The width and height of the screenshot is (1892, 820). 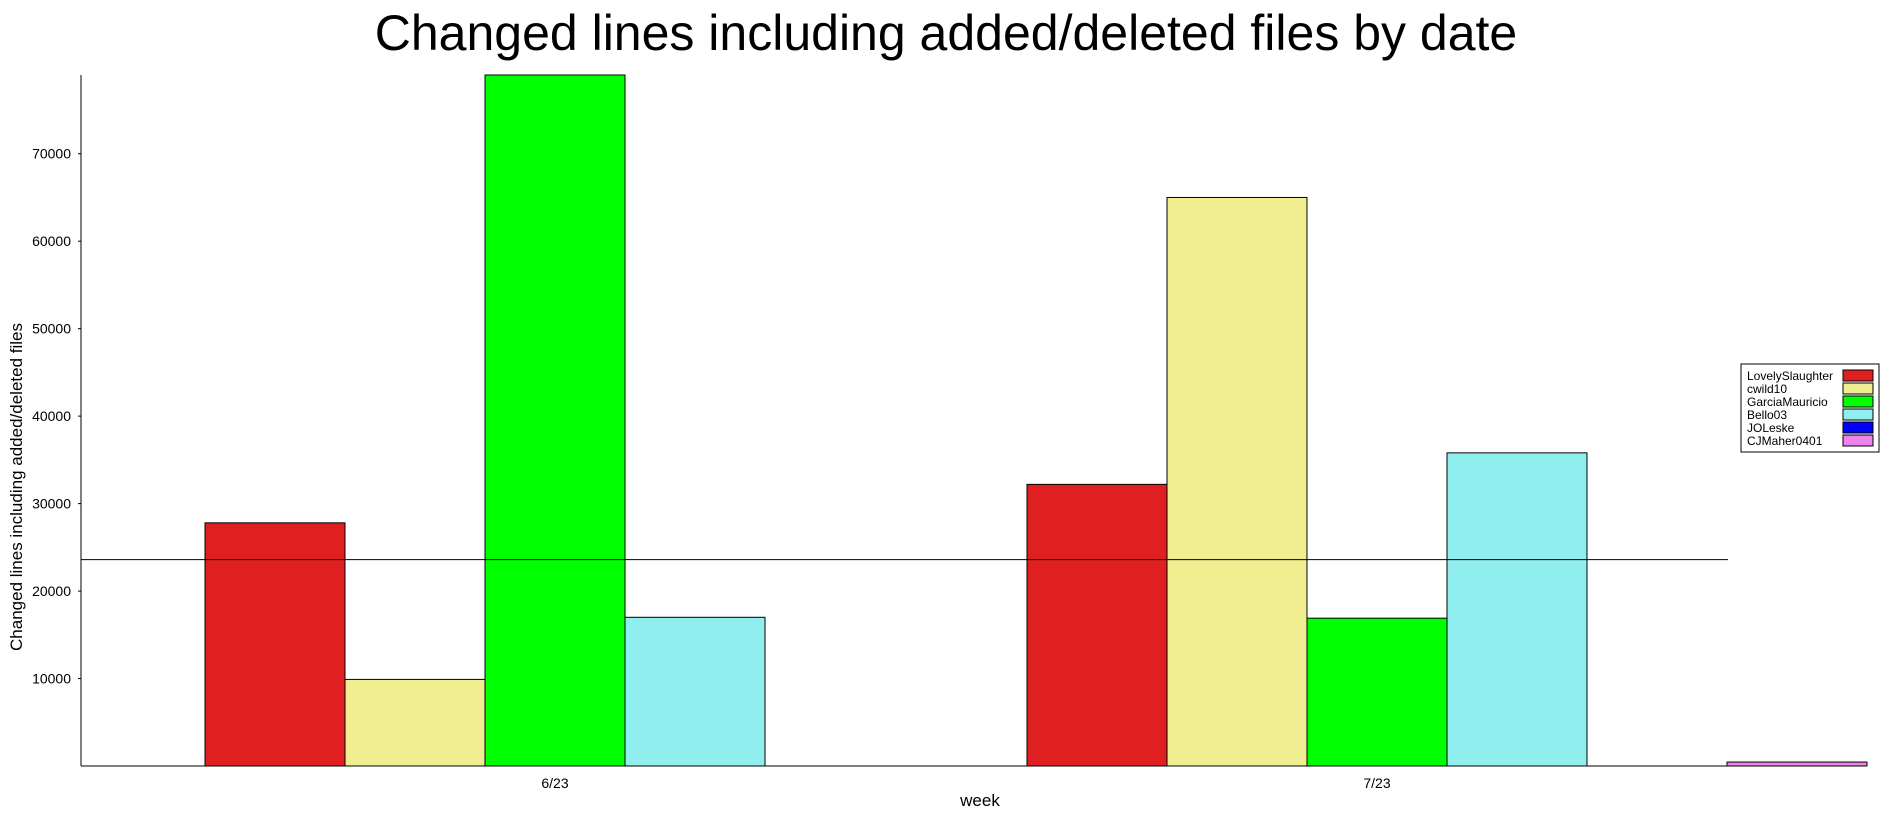 What do you see at coordinates (415, 722) in the screenshot?
I see `bar-cwild10-6/23` at bounding box center [415, 722].